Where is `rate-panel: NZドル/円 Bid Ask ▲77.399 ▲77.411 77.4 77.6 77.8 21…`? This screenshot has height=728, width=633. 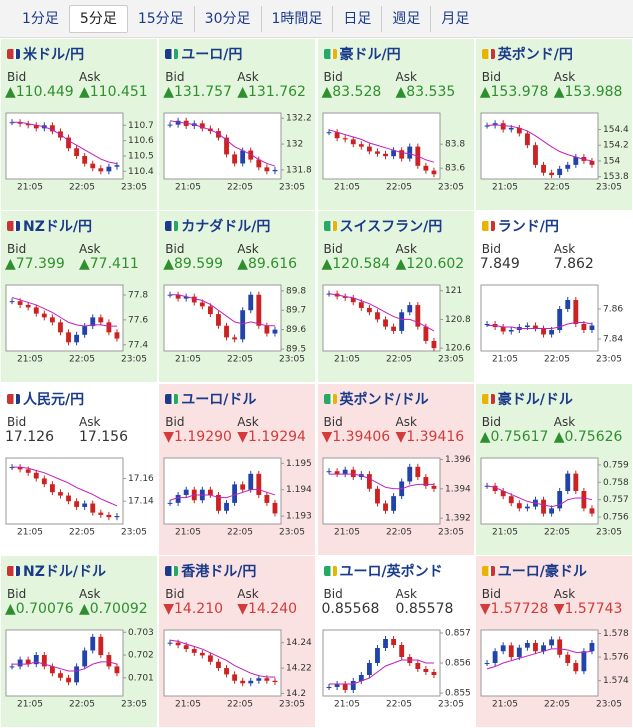 rate-panel: NZドル/円 Bid Ask ▲77.399 ▲77.411 77.4 77.6 77.8 21… is located at coordinates (79, 297).